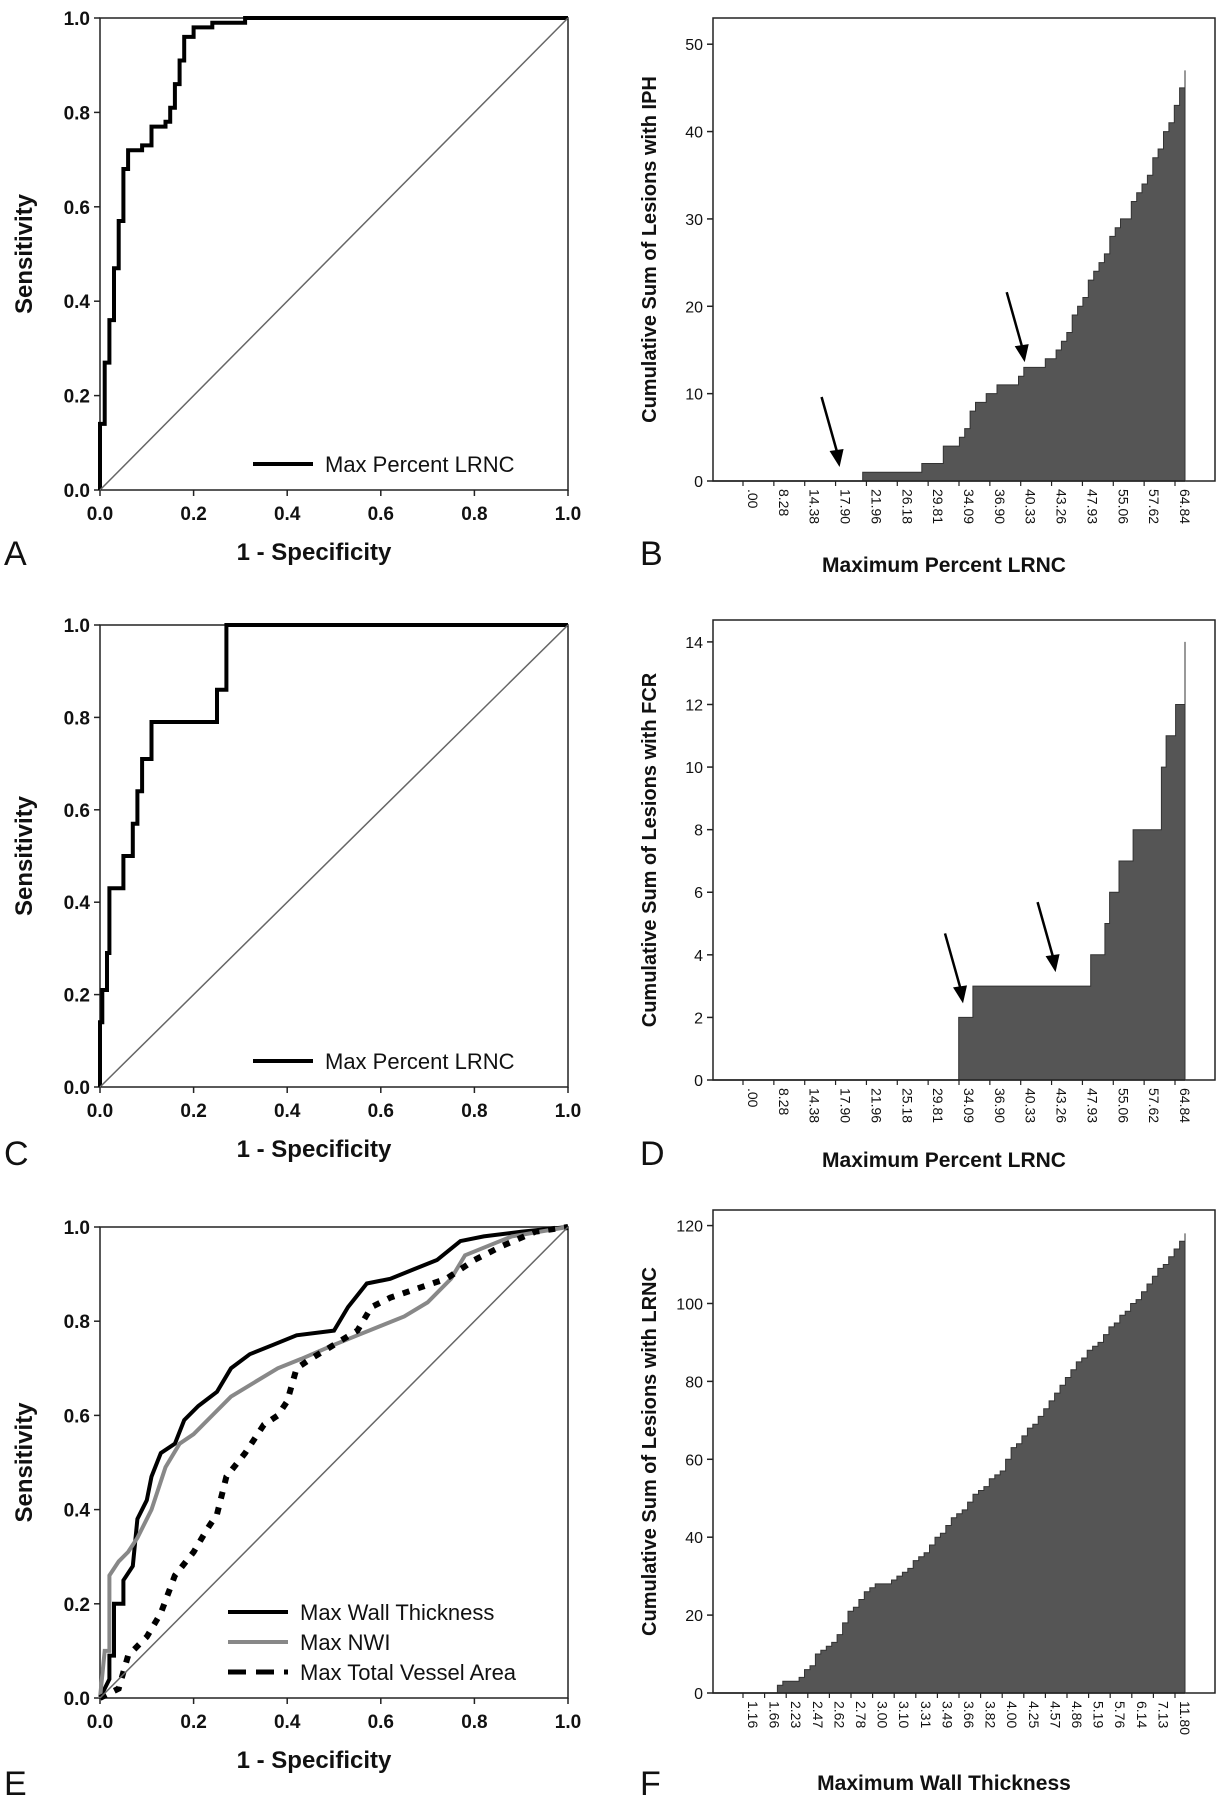  Describe the element at coordinates (944, 1160) in the screenshot. I see `x-axis-label: Maximum Percent LRNC` at that location.